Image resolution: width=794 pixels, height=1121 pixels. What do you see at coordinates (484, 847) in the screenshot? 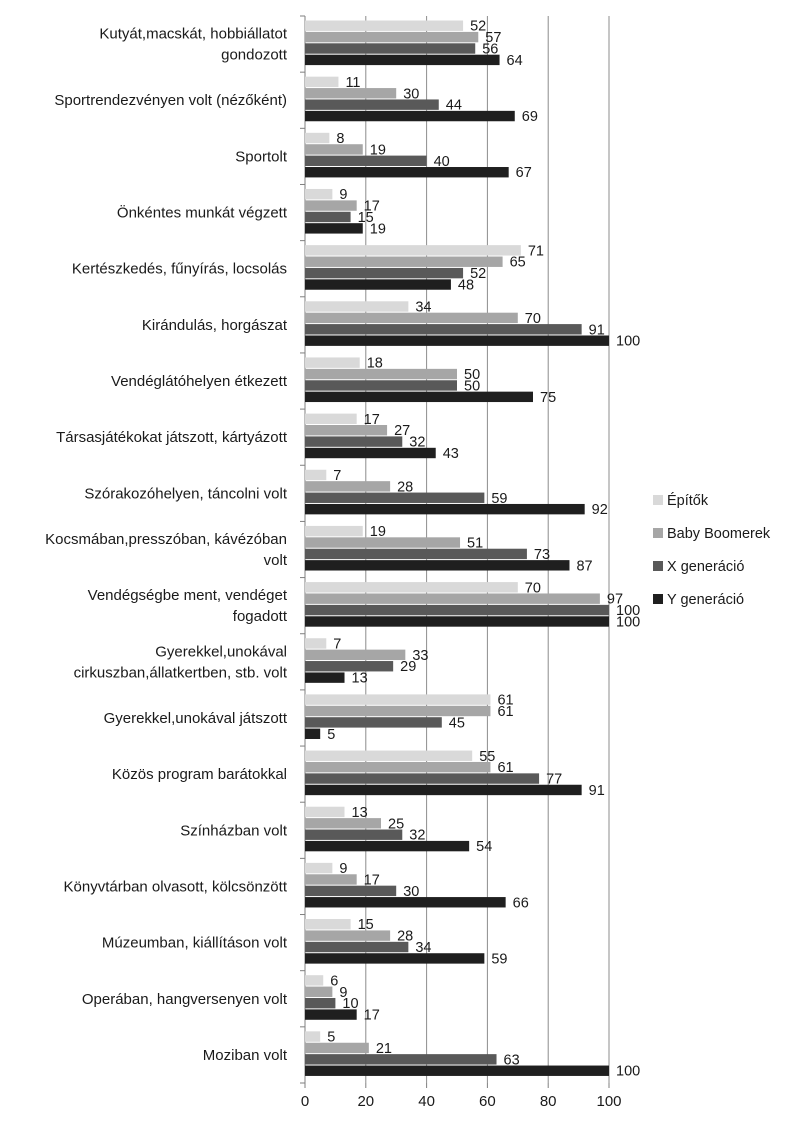
I see `data-label: 54` at bounding box center [484, 847].